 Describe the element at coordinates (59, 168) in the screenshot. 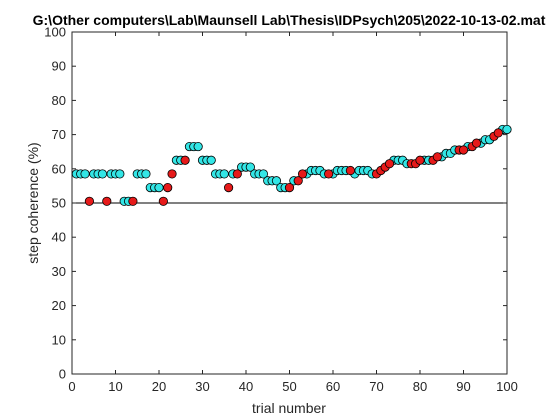

I see `y-tick-label: 60` at that location.